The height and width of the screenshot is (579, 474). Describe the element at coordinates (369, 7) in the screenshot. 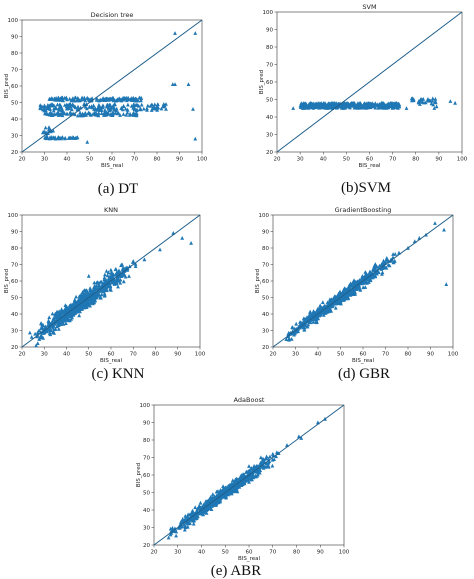

I see `c1-chart-title: SVM` at that location.